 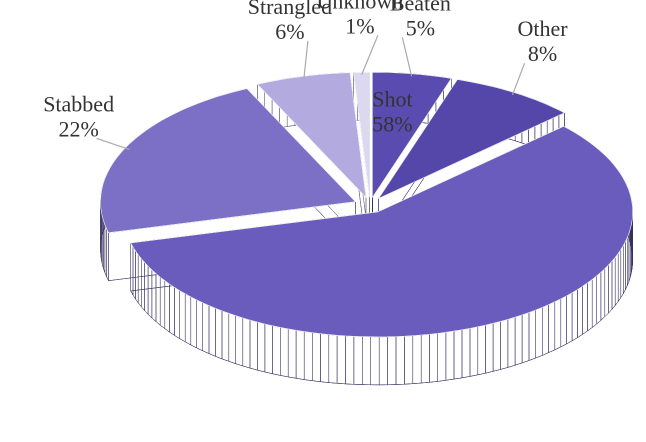 I want to click on data-label-value: 58%, so click(x=392, y=123).